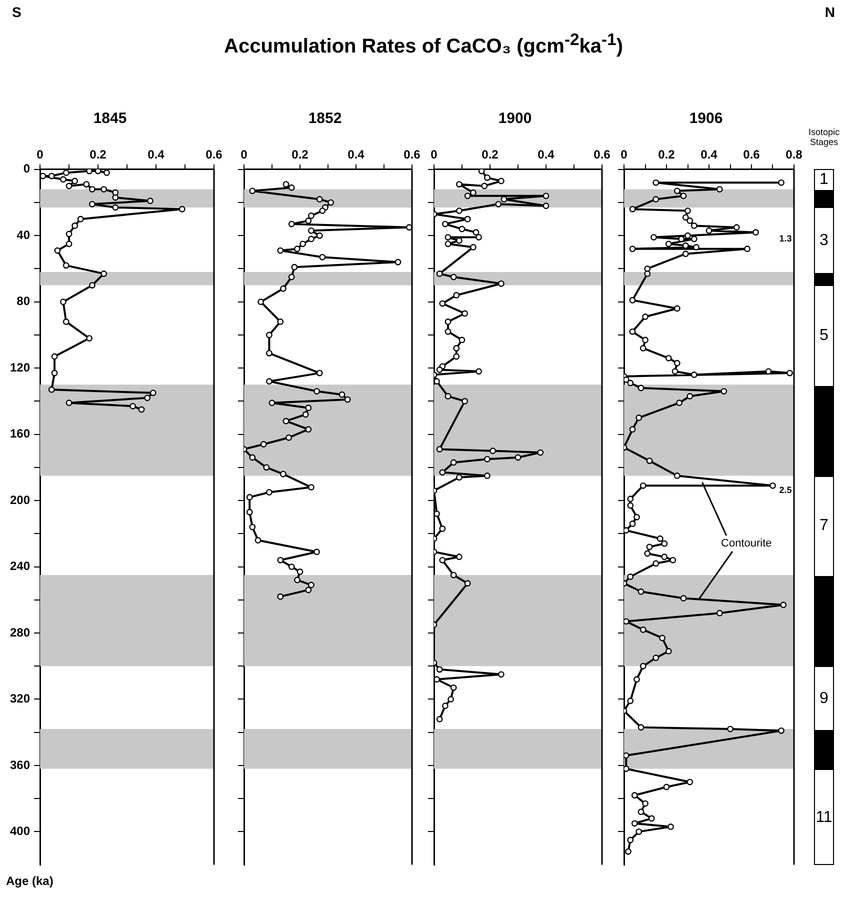  I want to click on y-tick-label: 360, so click(20, 765).